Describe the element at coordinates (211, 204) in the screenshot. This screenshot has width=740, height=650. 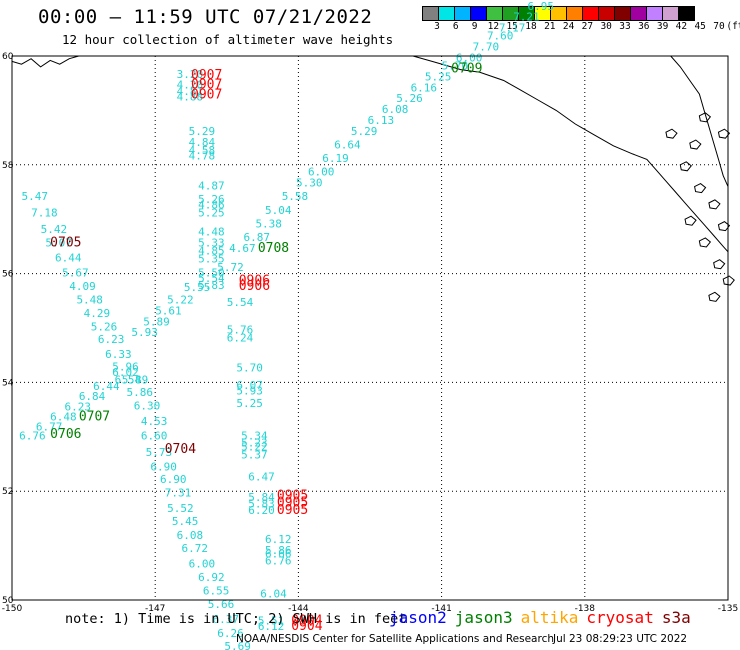
I see `swh-value: 4.86` at that location.